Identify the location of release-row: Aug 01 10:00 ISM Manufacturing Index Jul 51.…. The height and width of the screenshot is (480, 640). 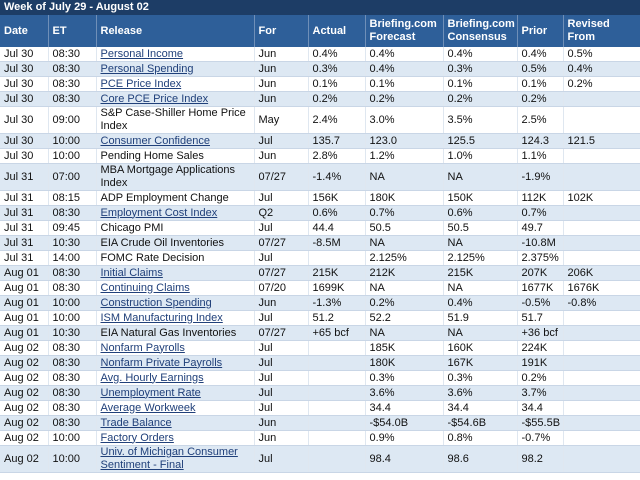
(320, 318).